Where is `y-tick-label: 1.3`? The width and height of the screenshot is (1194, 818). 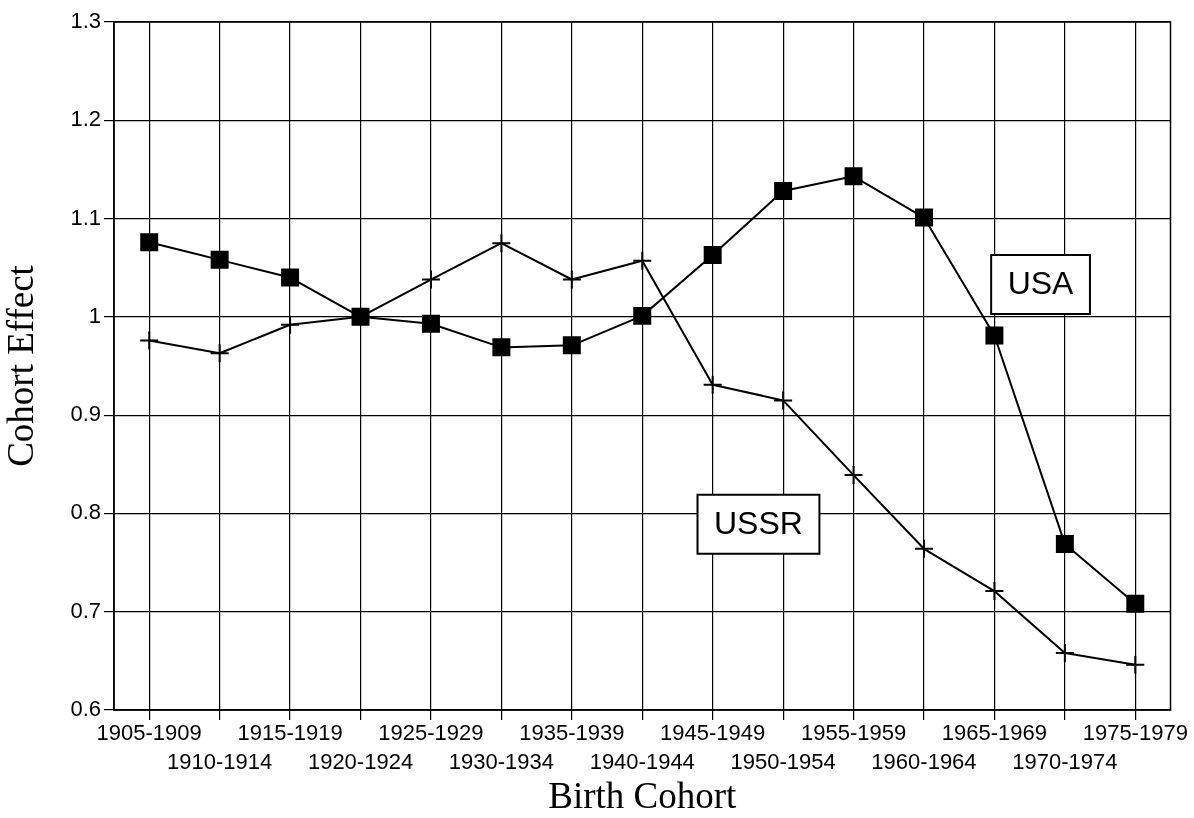
y-tick-label: 1.3 is located at coordinates (85, 21).